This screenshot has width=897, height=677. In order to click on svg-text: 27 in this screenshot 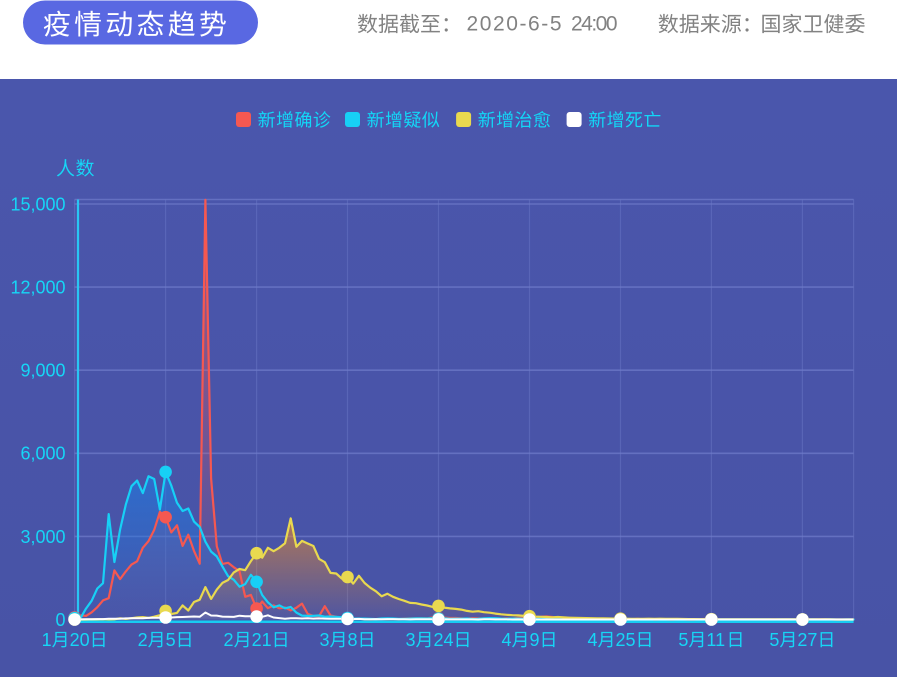, I will do `click(807, 640)`.